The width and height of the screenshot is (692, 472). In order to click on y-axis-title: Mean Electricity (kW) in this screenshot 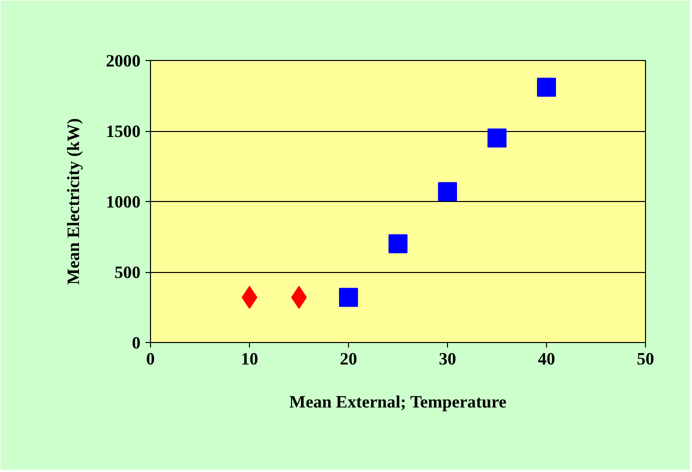, I will do `click(73, 201)`.